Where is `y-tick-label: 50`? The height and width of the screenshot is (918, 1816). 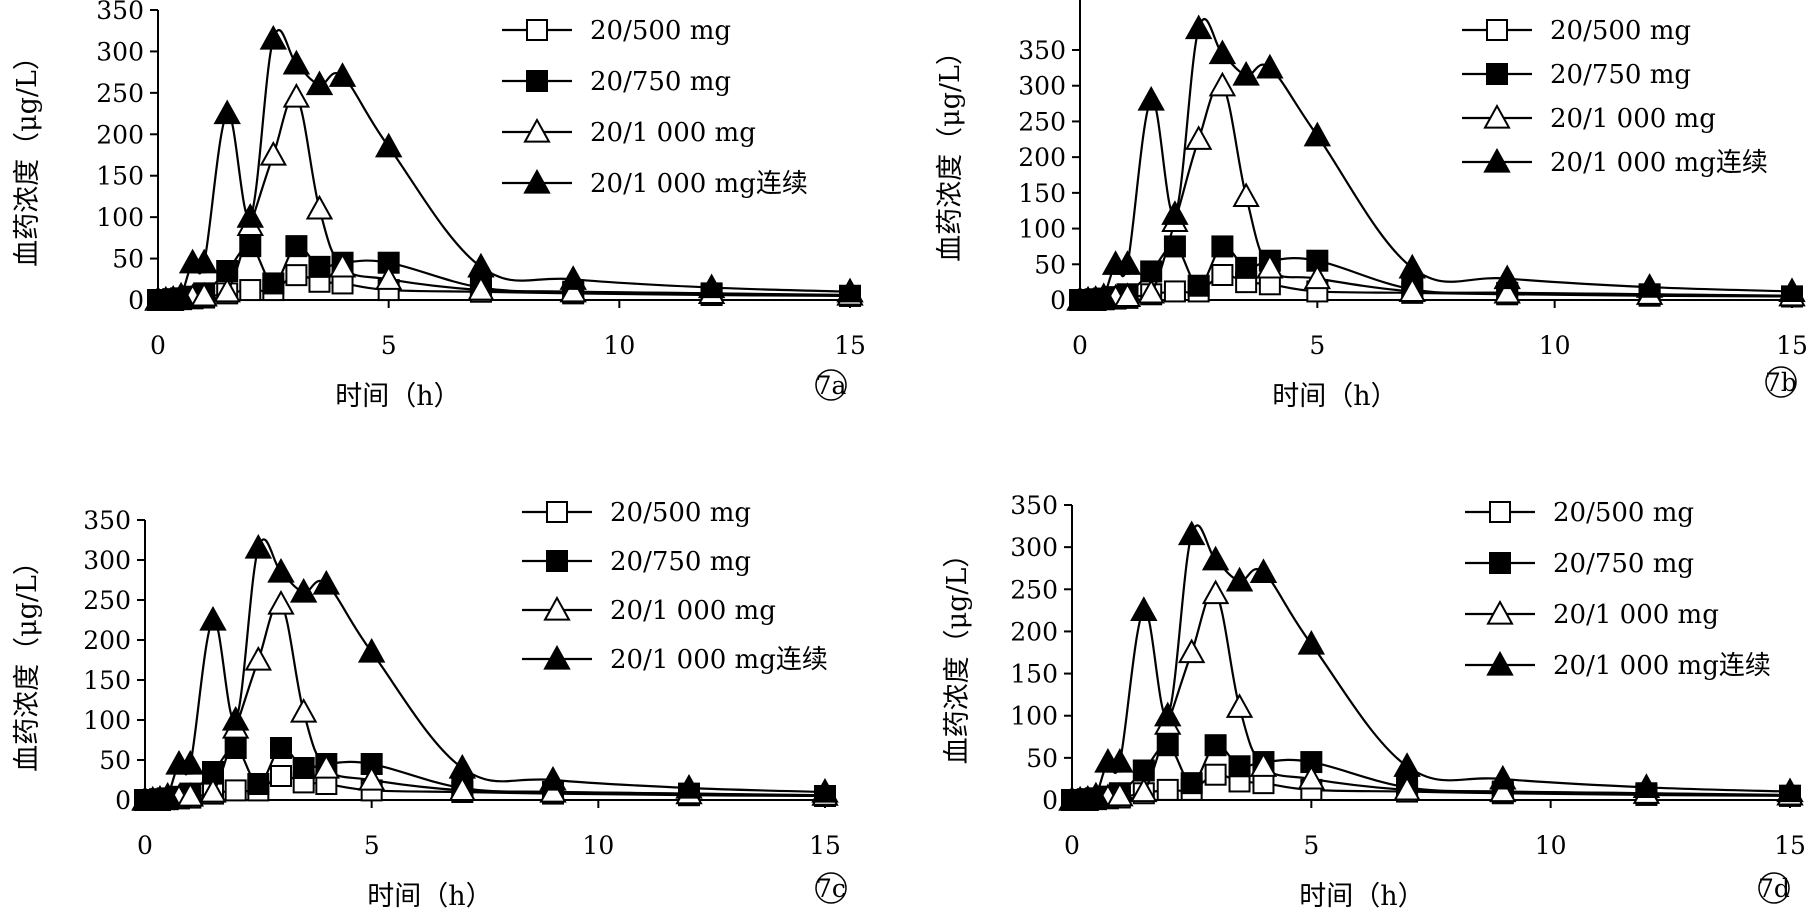 y-tick-label: 50 is located at coordinates (128, 259).